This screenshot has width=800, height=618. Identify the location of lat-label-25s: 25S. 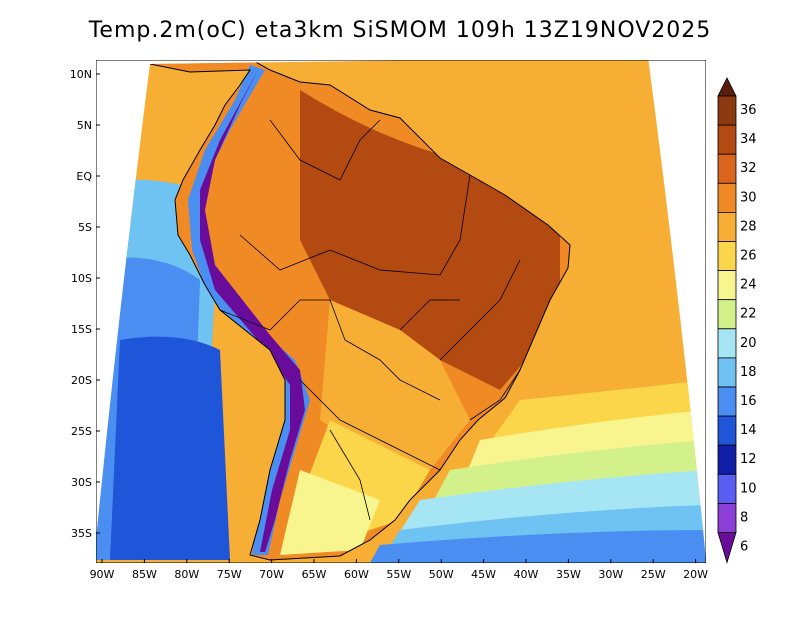
(81, 431).